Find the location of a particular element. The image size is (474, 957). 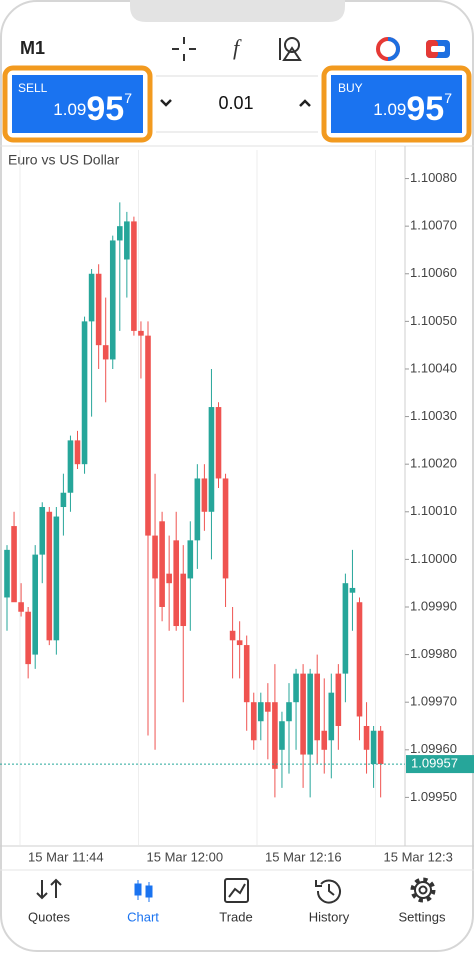

sell-price: 1.09957 is located at coordinates (92, 109).